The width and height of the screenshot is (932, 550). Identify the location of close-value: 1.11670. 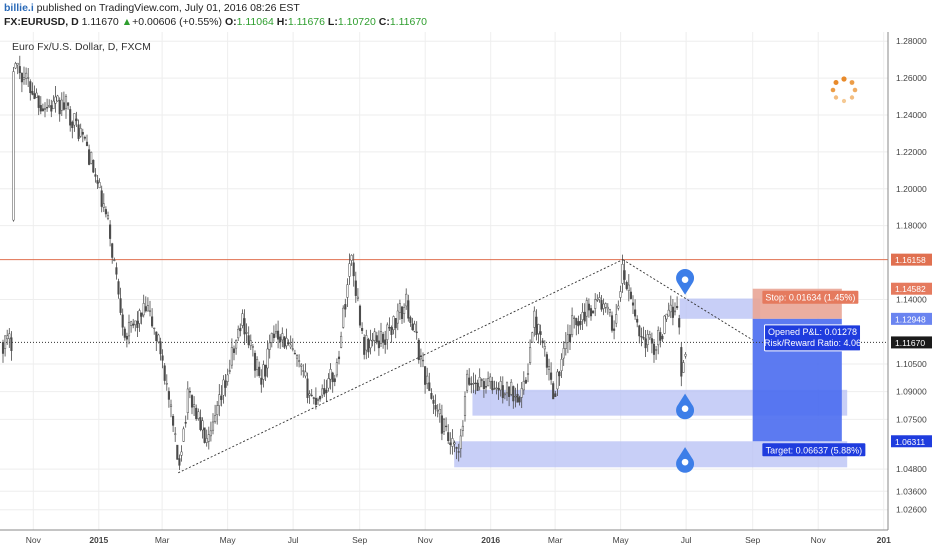
(408, 22).